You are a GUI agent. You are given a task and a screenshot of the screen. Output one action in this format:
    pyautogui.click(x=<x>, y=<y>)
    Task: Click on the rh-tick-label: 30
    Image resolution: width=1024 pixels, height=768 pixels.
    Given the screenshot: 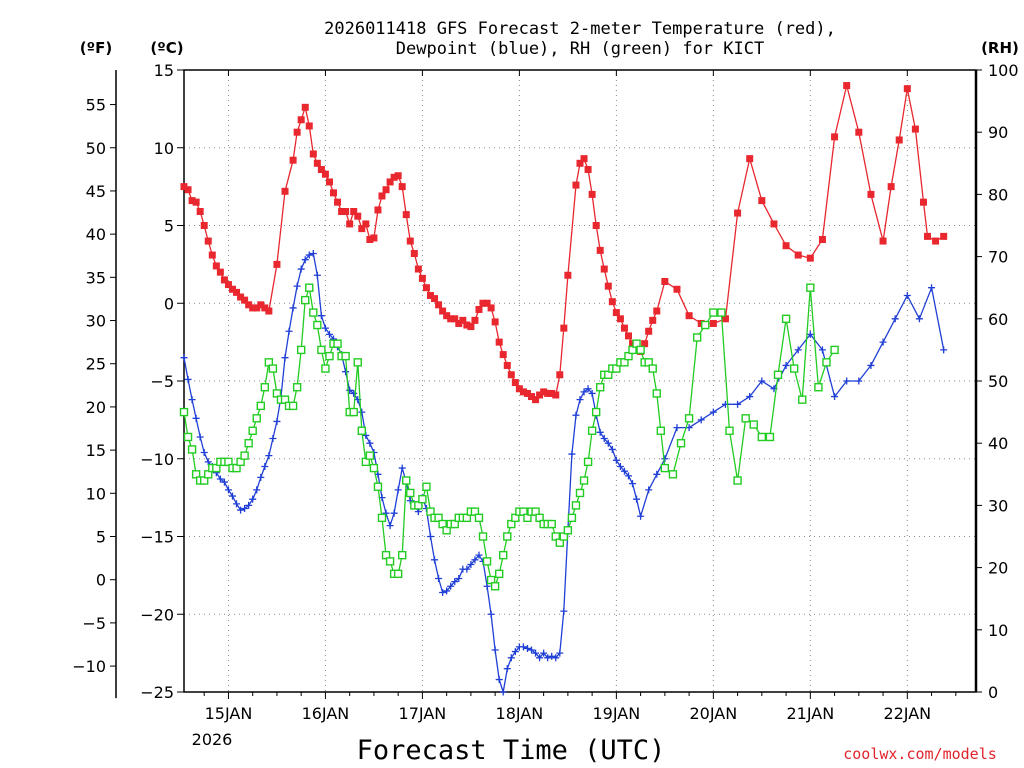 What is the action you would take?
    pyautogui.click(x=998, y=505)
    